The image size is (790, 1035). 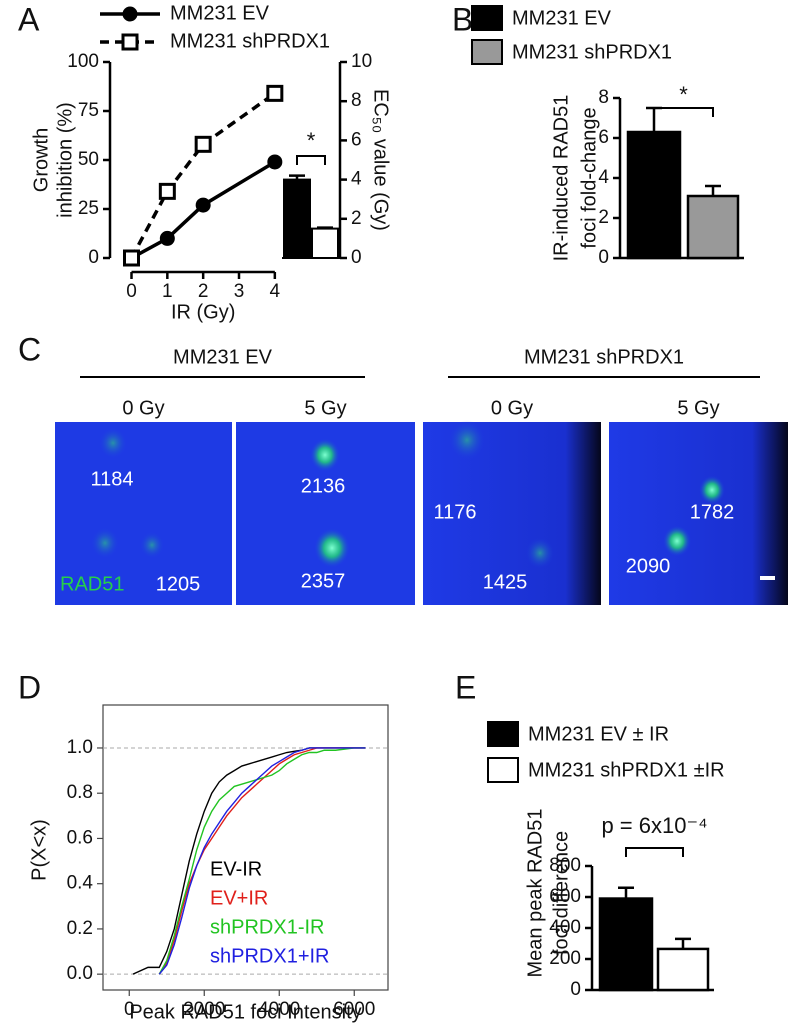 I want to click on y-tick-label: 2, so click(x=603, y=217).